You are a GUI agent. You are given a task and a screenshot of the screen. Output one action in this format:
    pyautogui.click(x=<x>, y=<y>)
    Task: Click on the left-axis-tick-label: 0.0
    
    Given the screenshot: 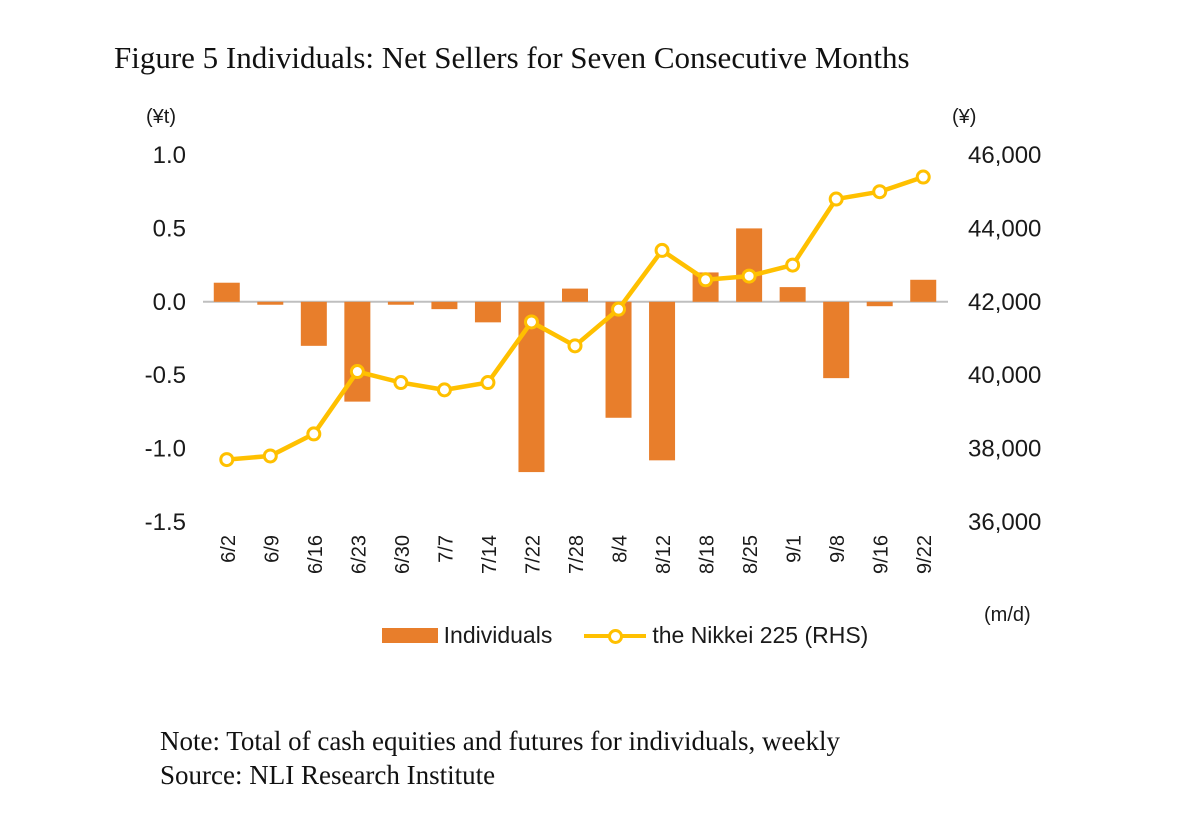 What is the action you would take?
    pyautogui.click(x=169, y=302)
    